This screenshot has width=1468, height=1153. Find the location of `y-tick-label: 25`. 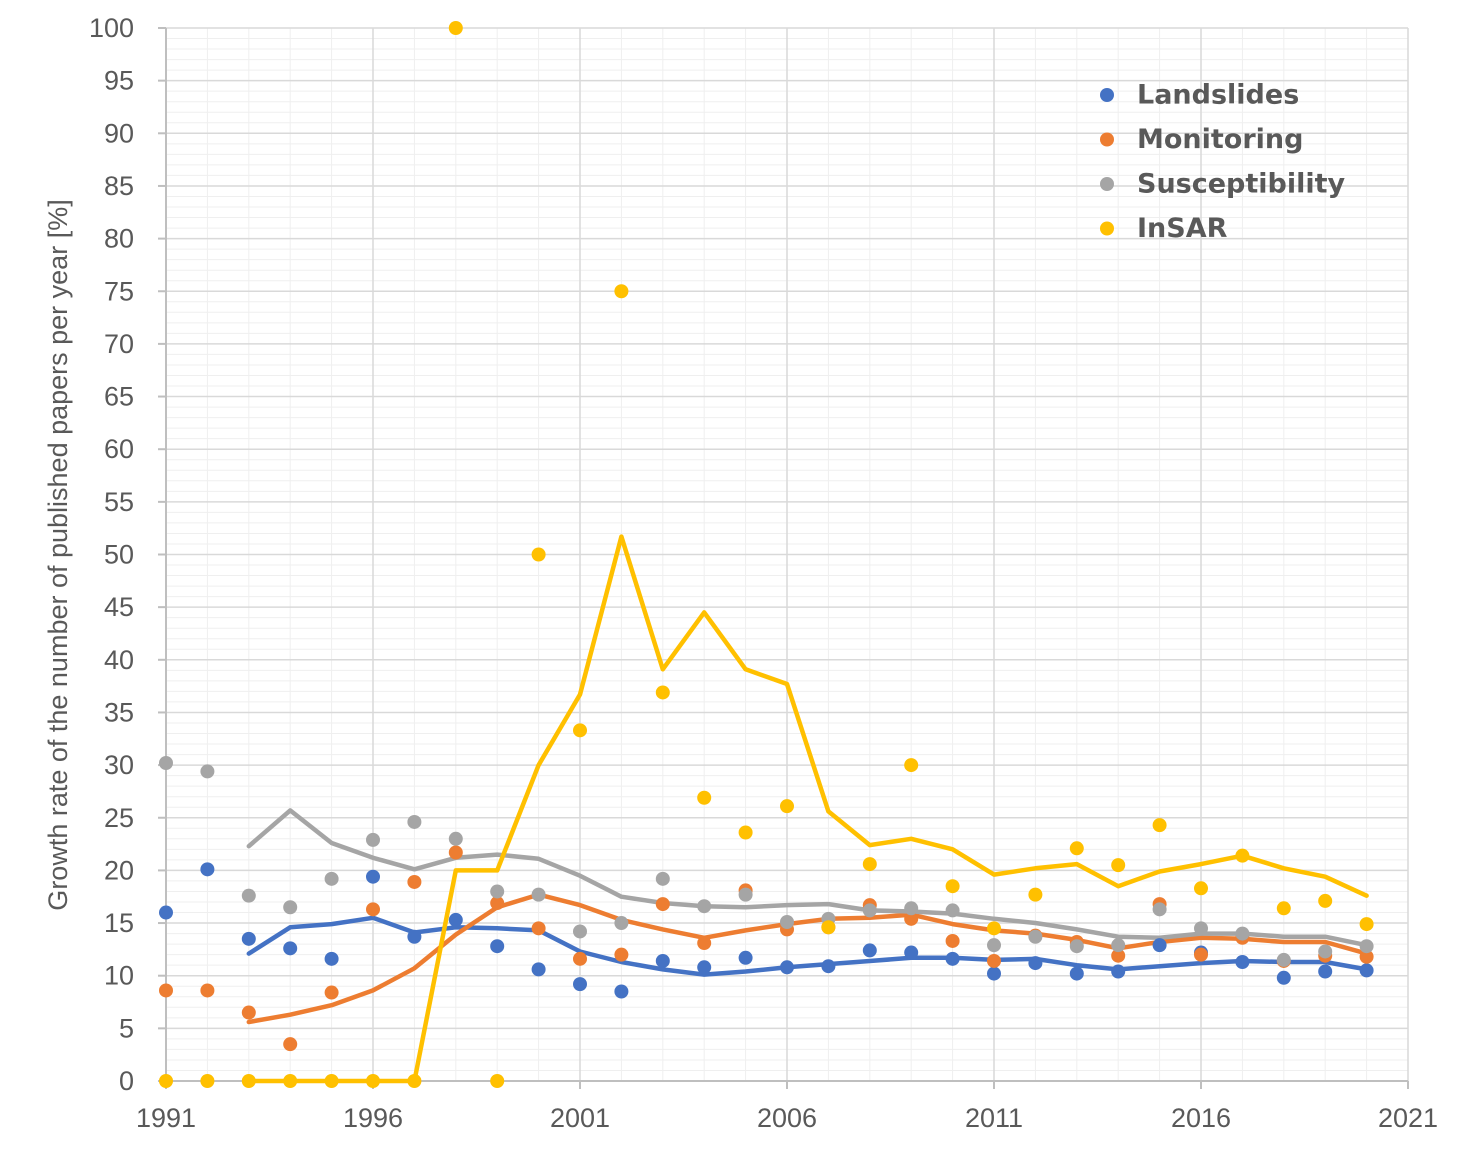

y-tick-label: 25 is located at coordinates (119, 818).